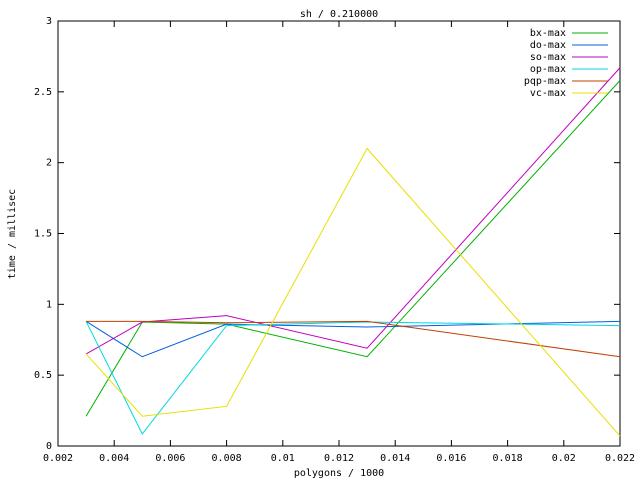  I want to click on x-tick-label: 0.02, so click(564, 458).